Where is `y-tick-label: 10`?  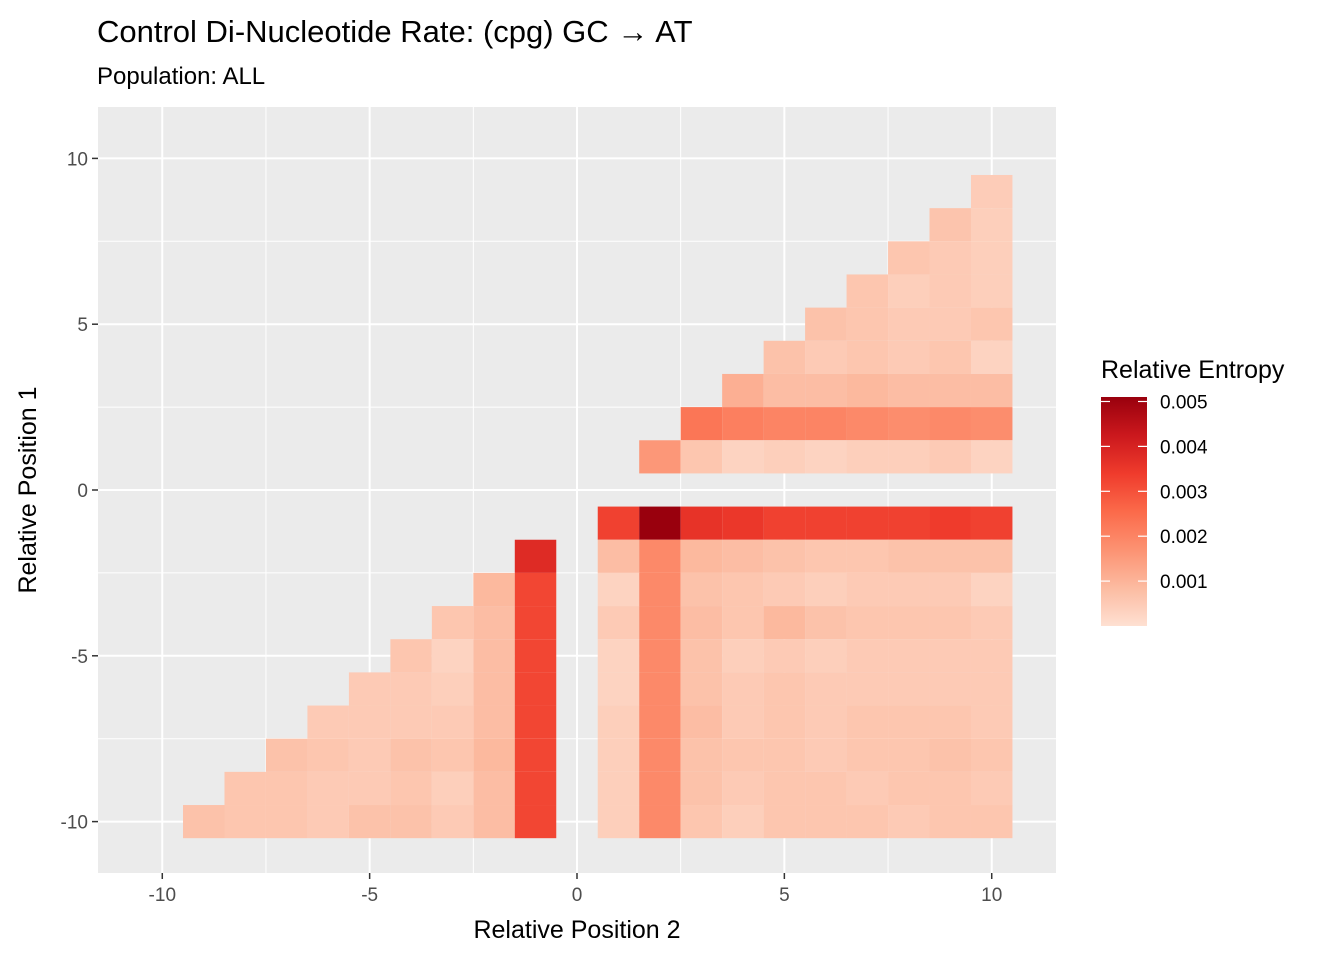
y-tick-label: 10 is located at coordinates (77, 159).